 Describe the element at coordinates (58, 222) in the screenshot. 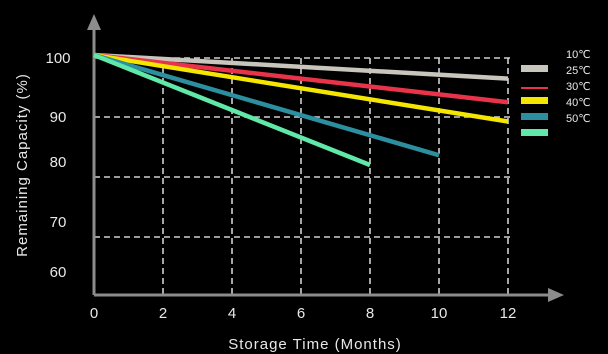

I see `y-tick-label: 70` at that location.